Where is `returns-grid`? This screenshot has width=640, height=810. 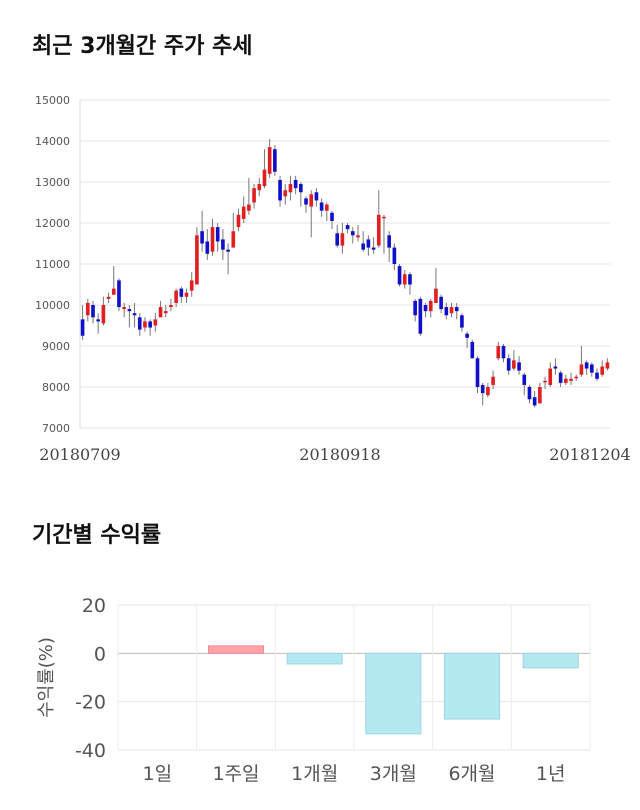 returns-grid is located at coordinates (354, 677).